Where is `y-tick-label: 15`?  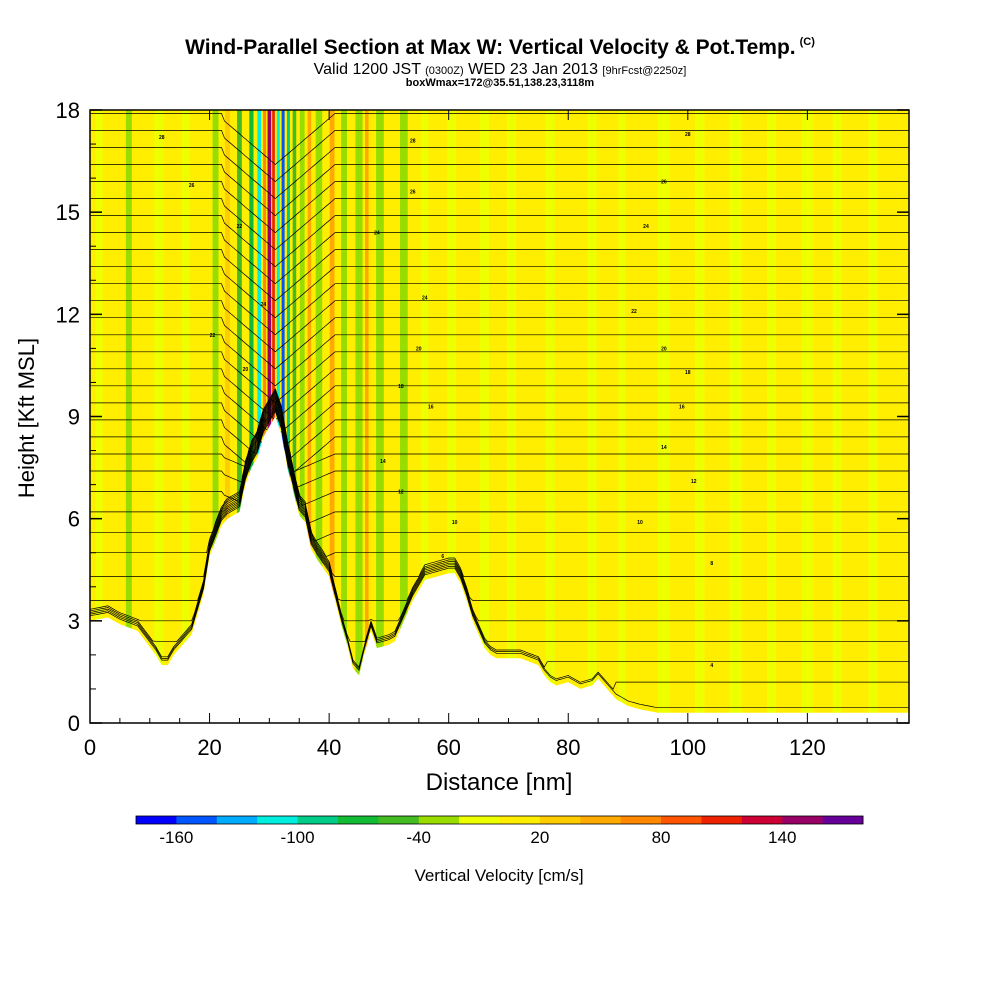
y-tick-label: 15 is located at coordinates (68, 212).